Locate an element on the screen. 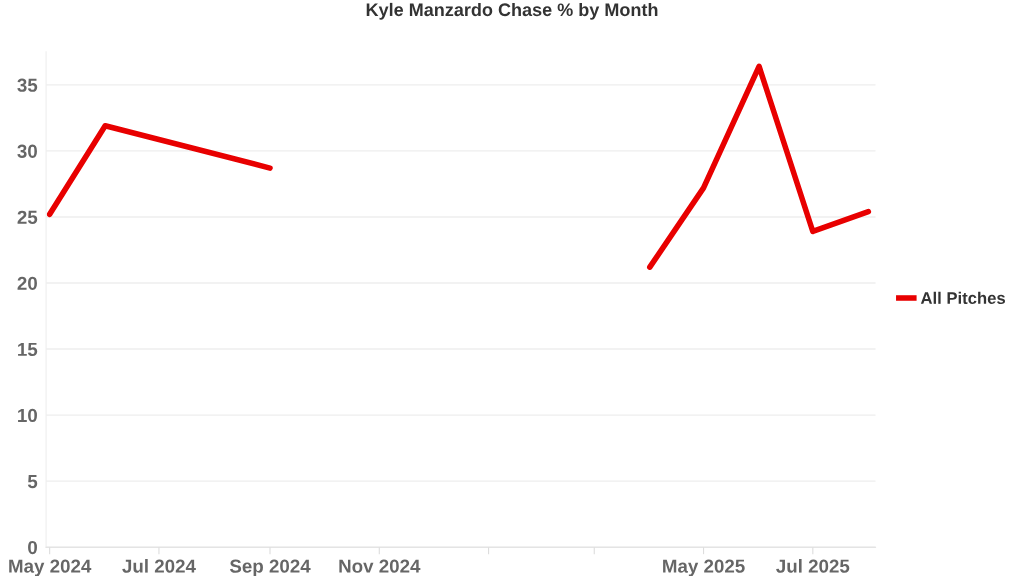  x-tick-label: Nov 2024 is located at coordinates (380, 566).